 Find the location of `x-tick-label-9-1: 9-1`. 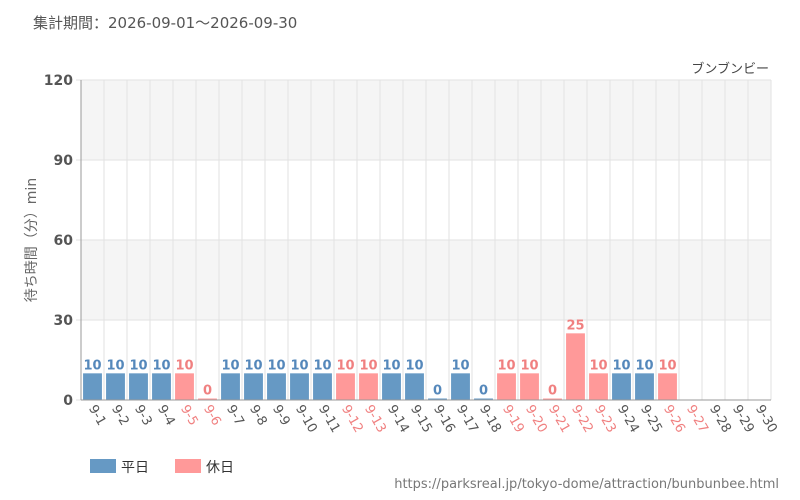

x-tick-label-9-1: 9-1 is located at coordinates (97, 416).